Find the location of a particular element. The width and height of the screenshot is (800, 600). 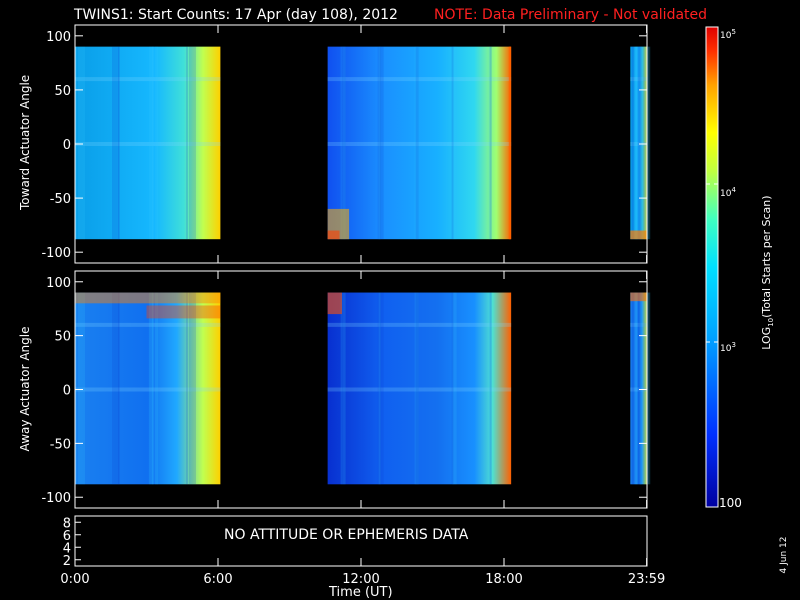

panel1-ytick-label: 0 is located at coordinates (67, 145).